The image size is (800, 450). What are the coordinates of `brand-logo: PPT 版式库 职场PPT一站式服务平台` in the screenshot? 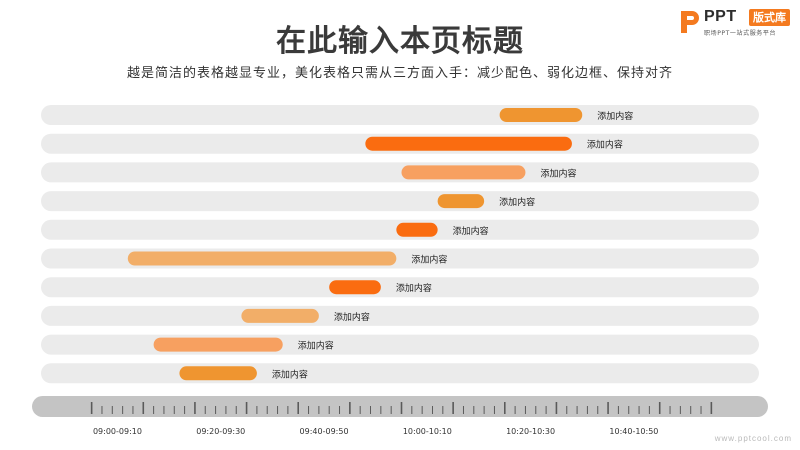 It's located at (736, 23).